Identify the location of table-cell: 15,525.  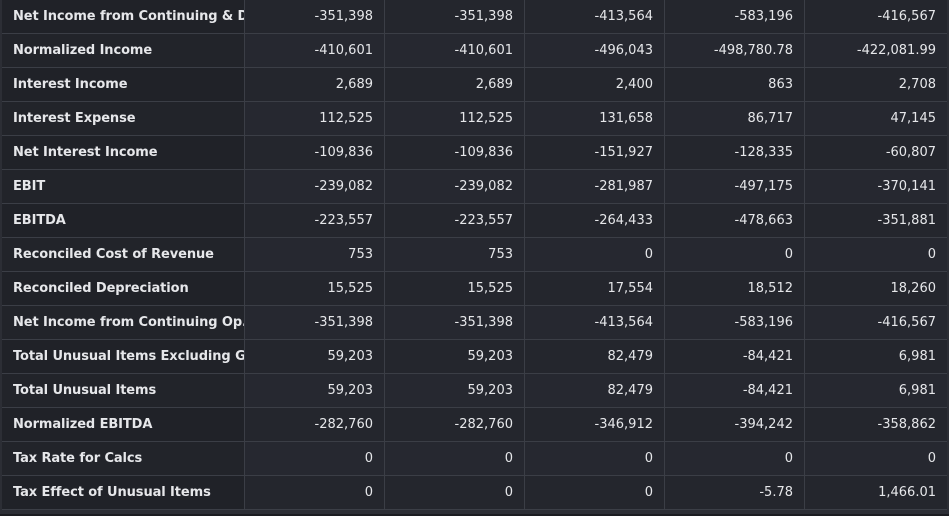
(455, 289).